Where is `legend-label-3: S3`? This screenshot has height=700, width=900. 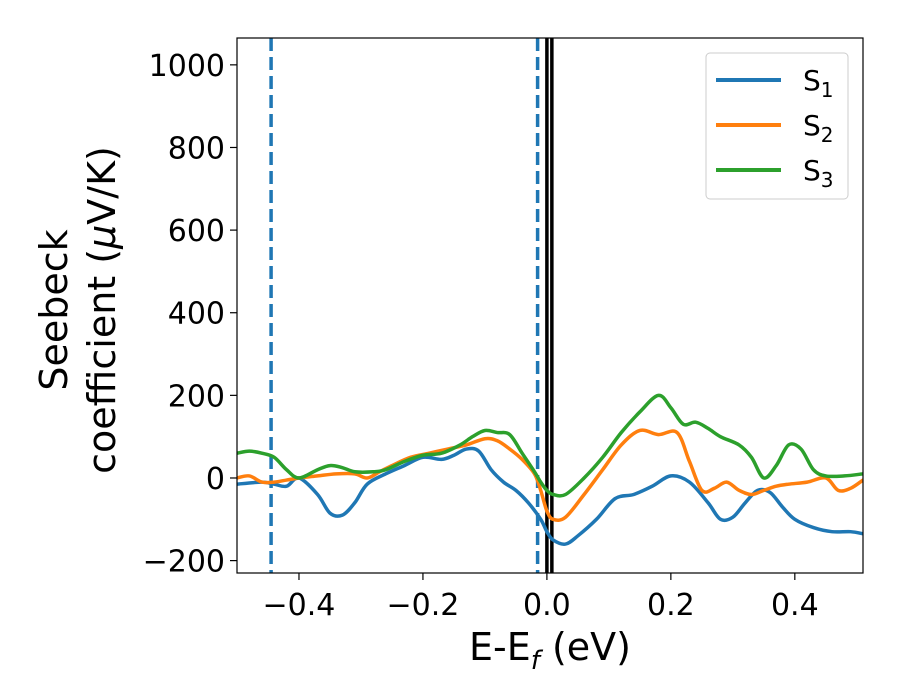
legend-label-3: S3 is located at coordinates (818, 173).